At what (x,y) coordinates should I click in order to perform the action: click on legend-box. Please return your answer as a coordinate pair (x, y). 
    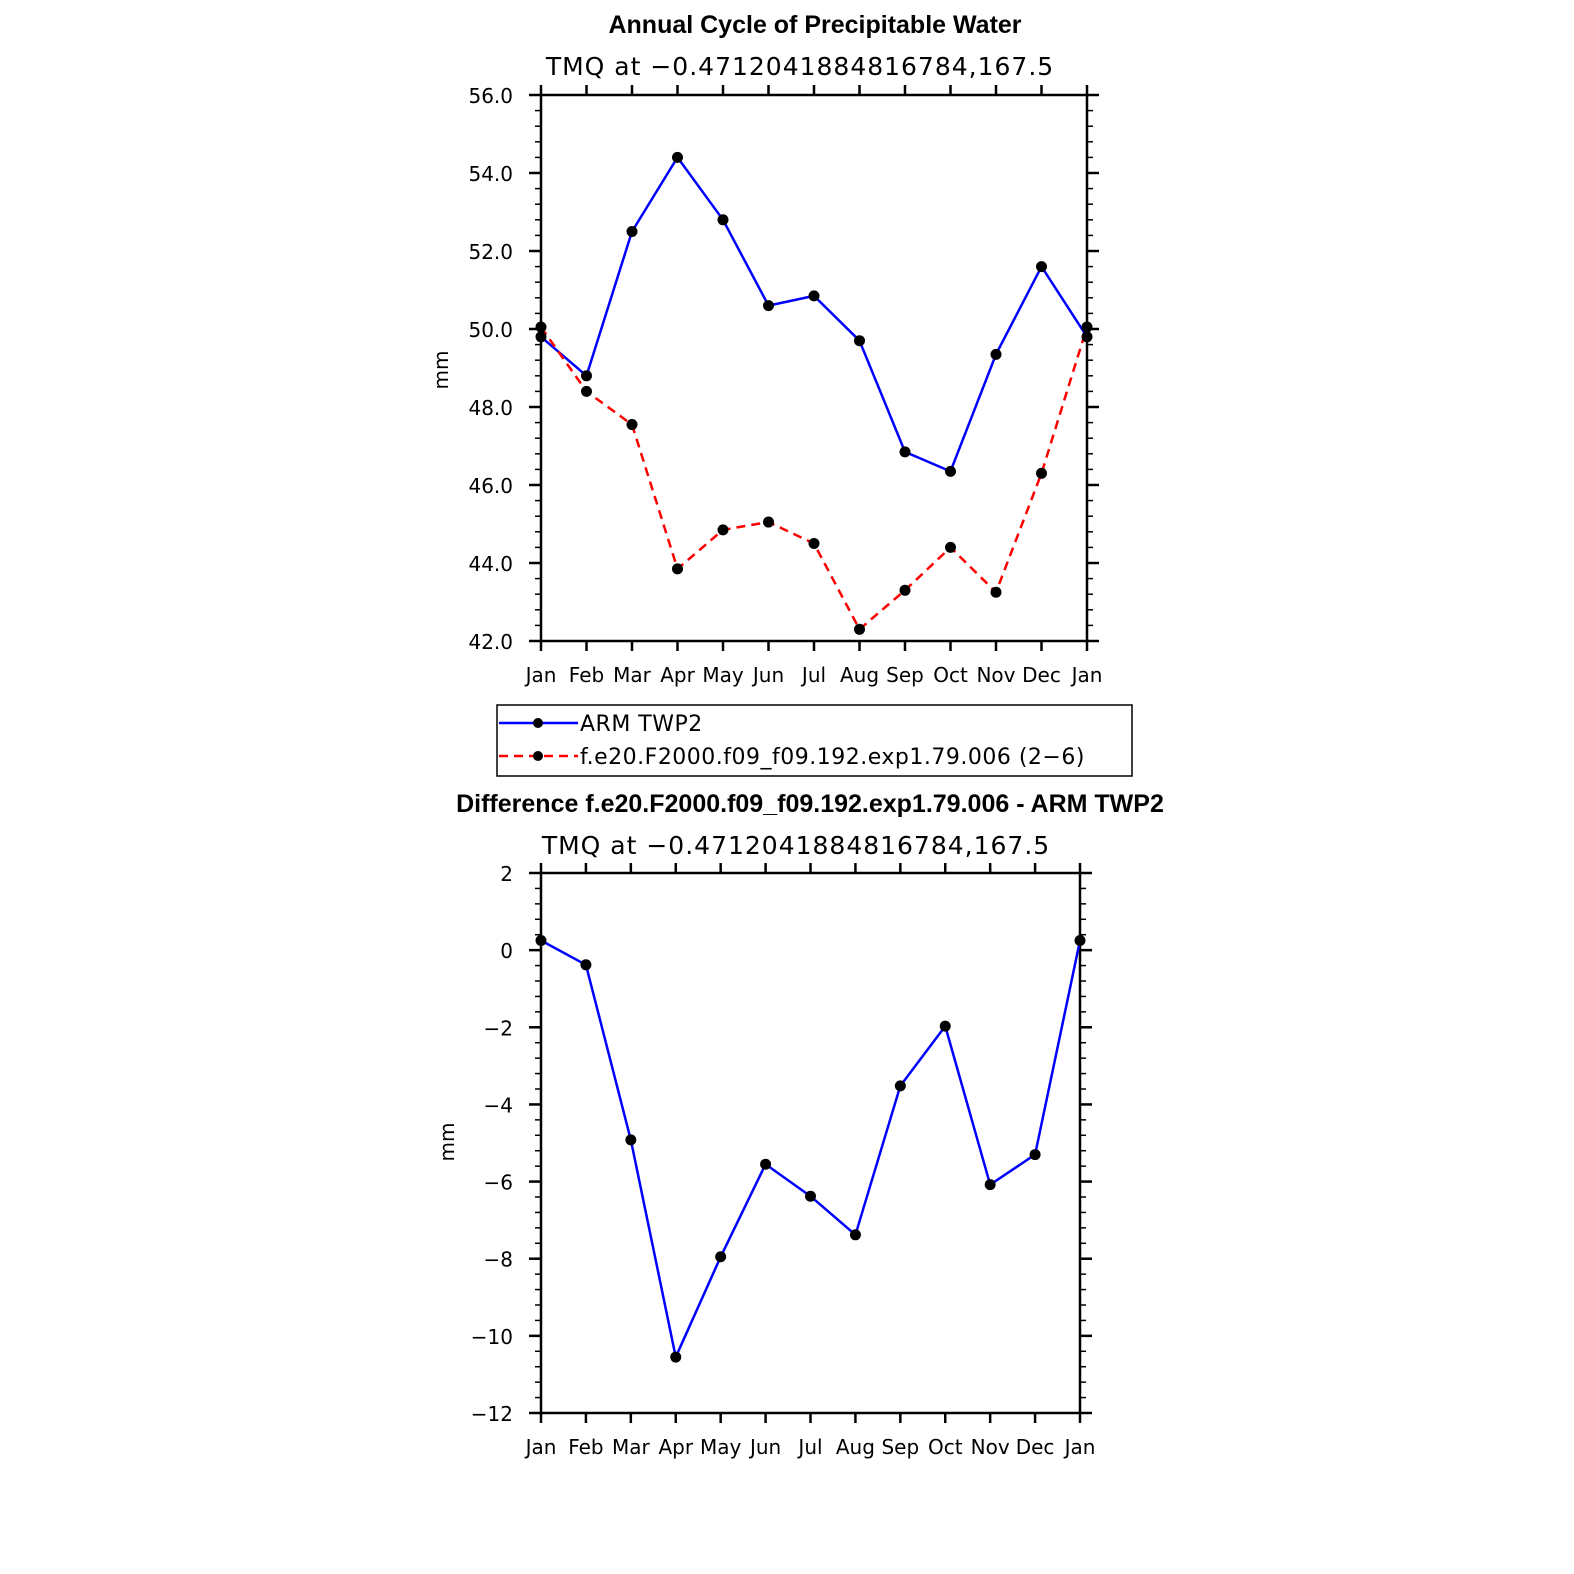
    Looking at the image, I should click on (814, 740).